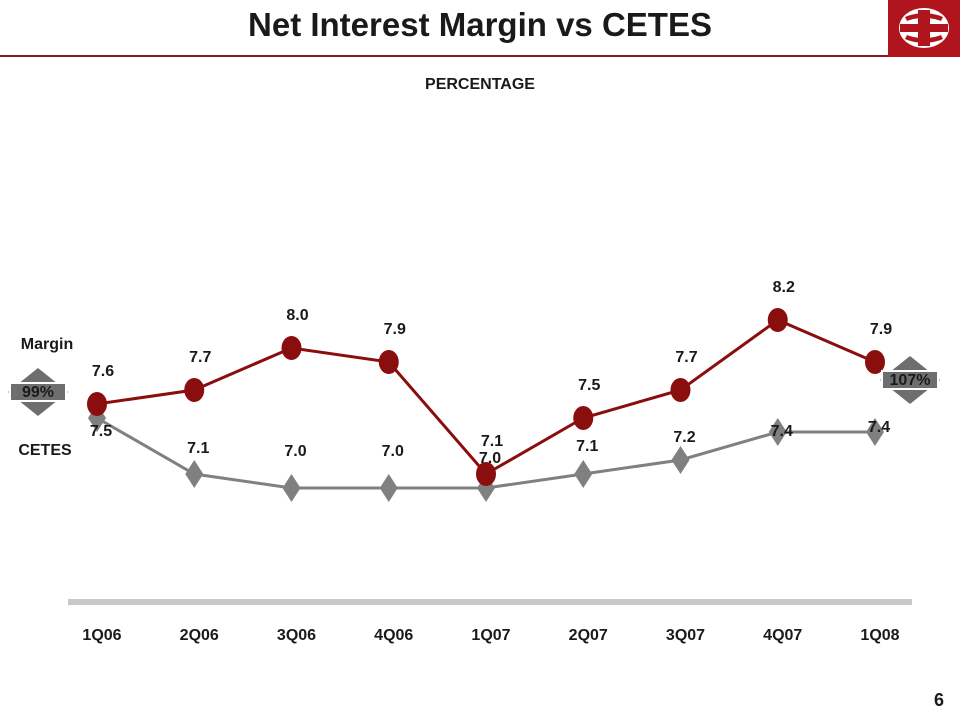 The width and height of the screenshot is (960, 720). I want to click on cetes-point-1Q08, so click(875, 432).